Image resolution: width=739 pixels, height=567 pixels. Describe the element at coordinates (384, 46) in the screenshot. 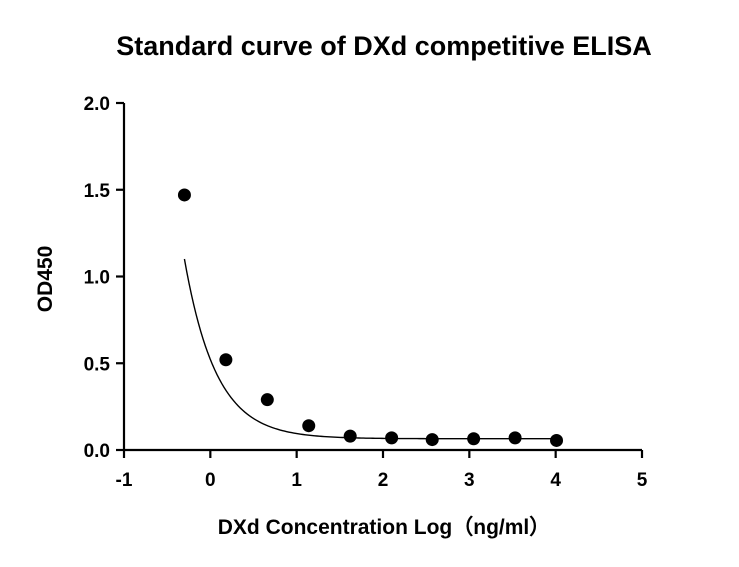

I see `chart-title: Standard curve of DXd competitive ELISA` at that location.